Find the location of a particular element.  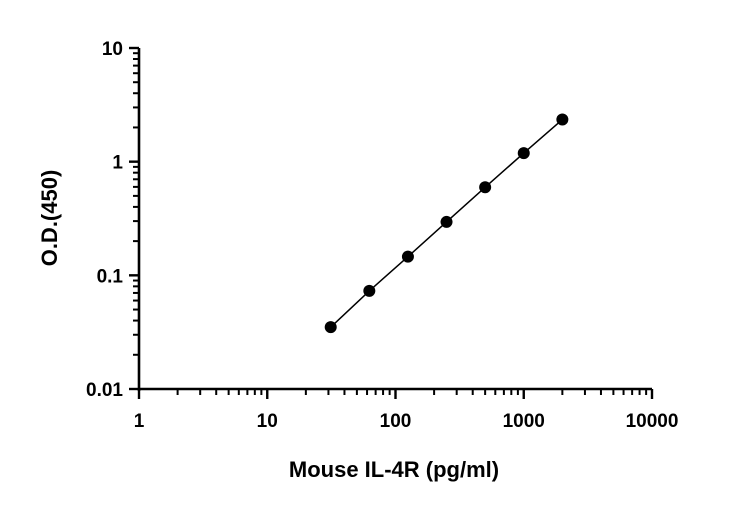

data-points is located at coordinates (446, 223).